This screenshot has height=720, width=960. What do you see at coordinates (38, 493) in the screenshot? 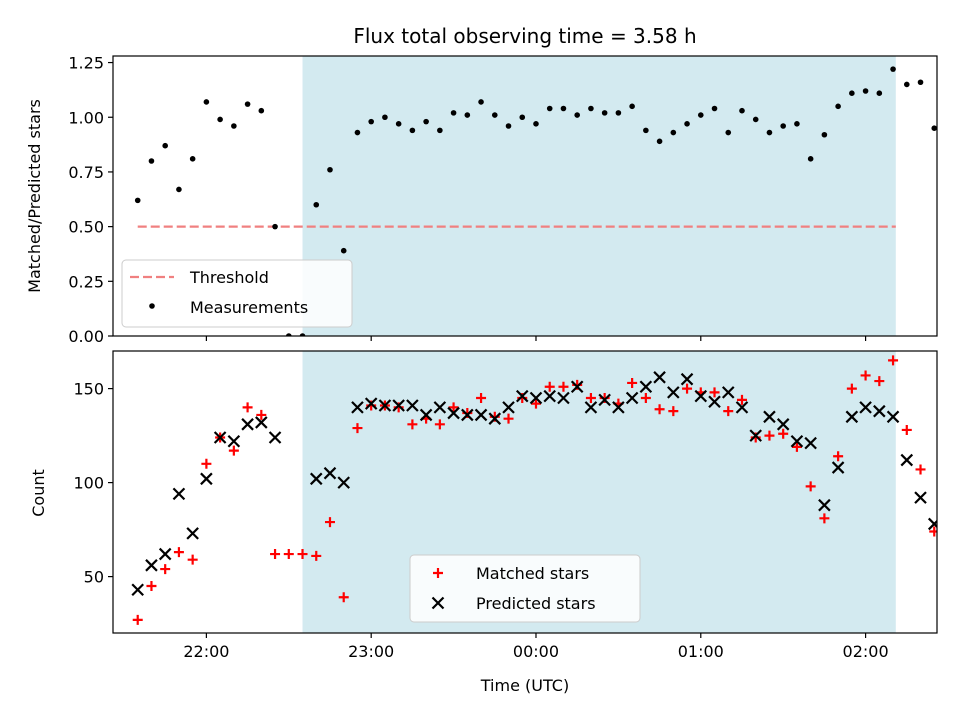
I see `bottom-ylabel: Count` at bounding box center [38, 493].